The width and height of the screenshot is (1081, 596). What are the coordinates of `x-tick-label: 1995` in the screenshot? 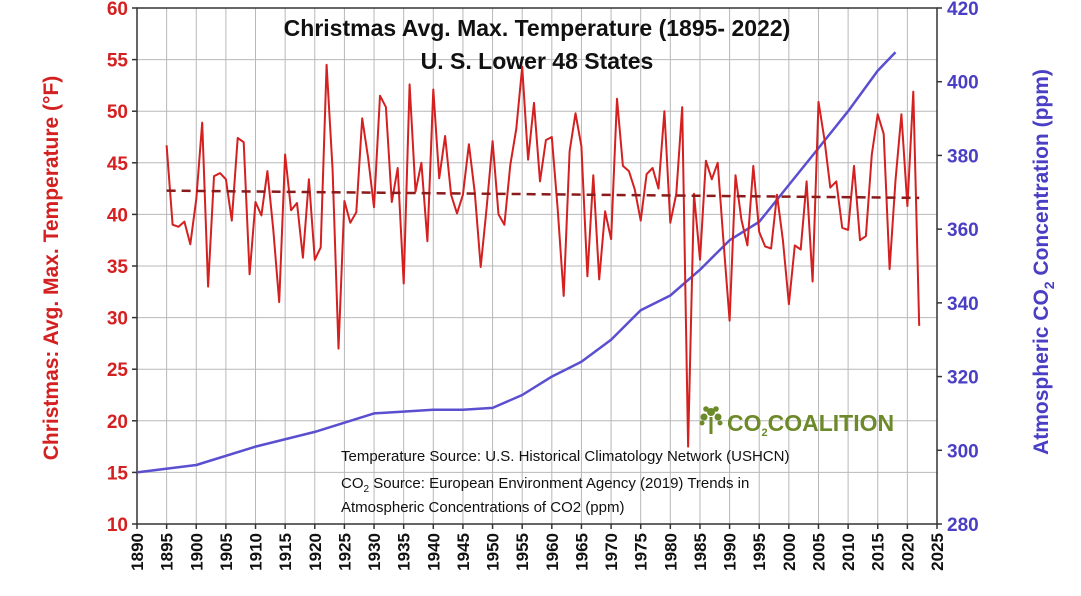 It's located at (759, 552).